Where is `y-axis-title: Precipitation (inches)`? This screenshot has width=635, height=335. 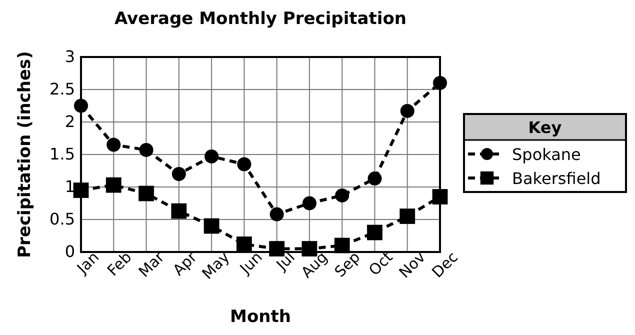 y-axis-title: Precipitation (inches) is located at coordinates (25, 154).